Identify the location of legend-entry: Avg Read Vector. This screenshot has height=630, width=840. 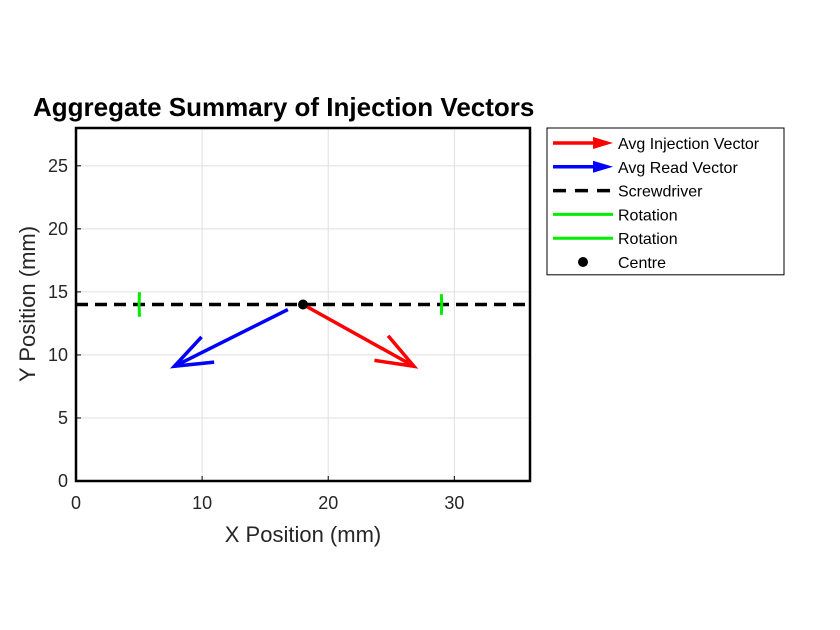
(645, 168).